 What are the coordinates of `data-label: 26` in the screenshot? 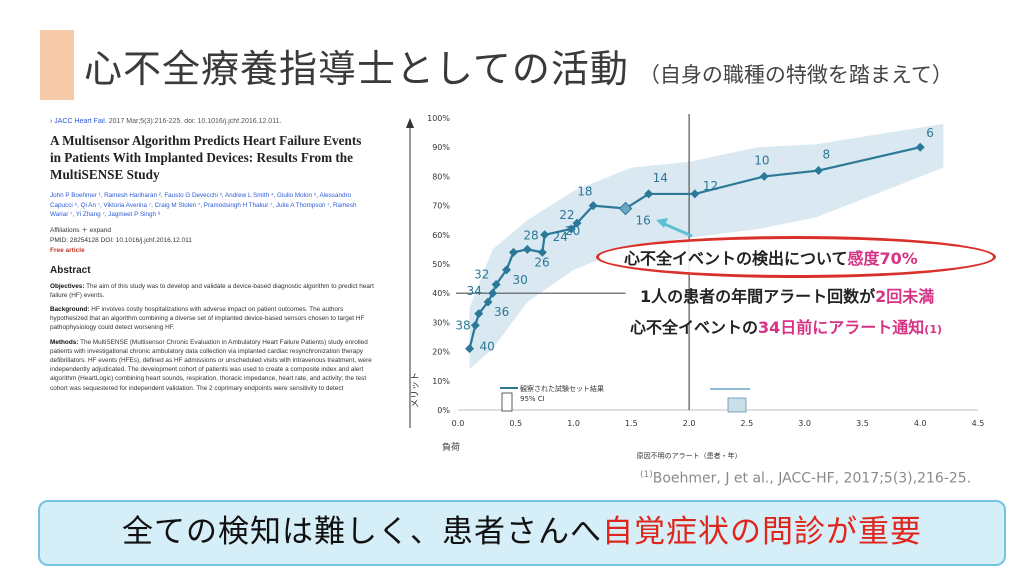 It's located at (541, 262).